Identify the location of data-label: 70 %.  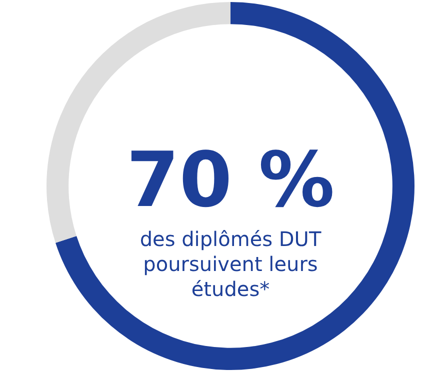
(230, 179).